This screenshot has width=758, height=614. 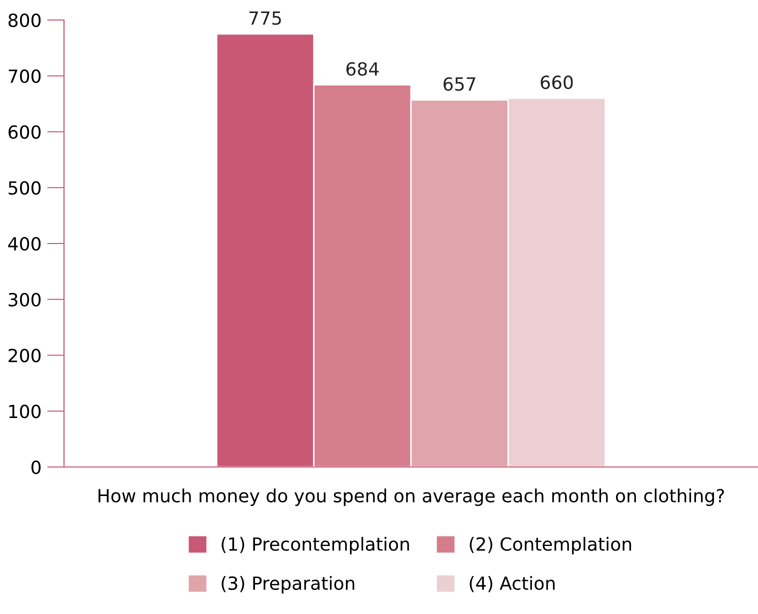 What do you see at coordinates (512, 584) in the screenshot?
I see `legend-label: (4) Action` at bounding box center [512, 584].